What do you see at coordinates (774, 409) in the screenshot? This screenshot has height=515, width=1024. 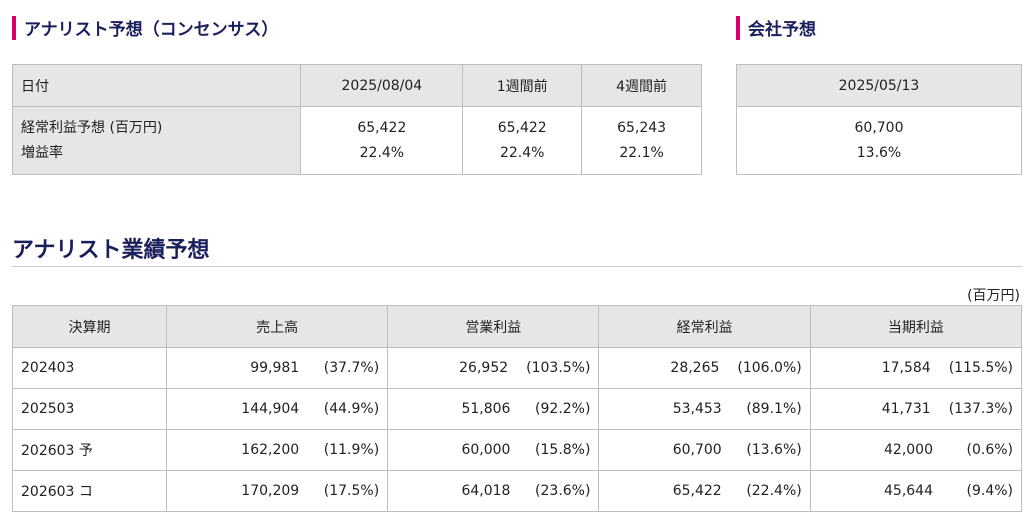 I see `change-pct: (89.1%)` at bounding box center [774, 409].